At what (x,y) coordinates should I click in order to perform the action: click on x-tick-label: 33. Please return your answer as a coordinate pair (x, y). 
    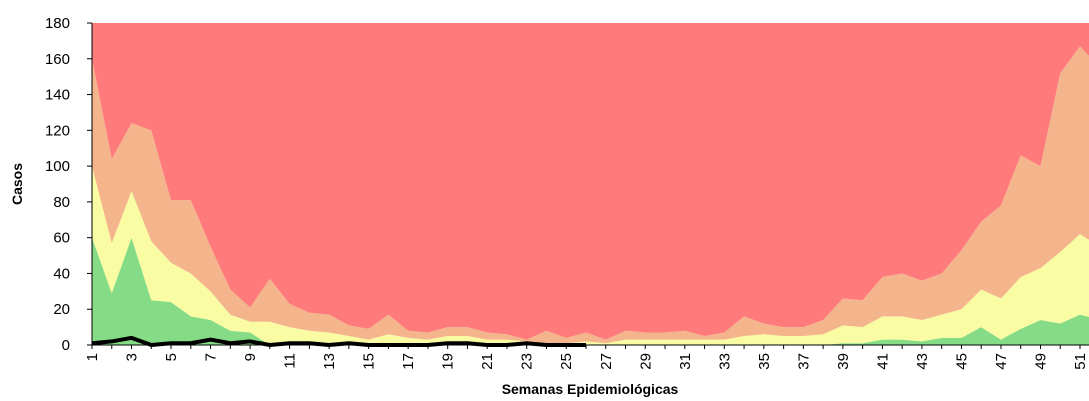
    Looking at the image, I should click on (724, 361).